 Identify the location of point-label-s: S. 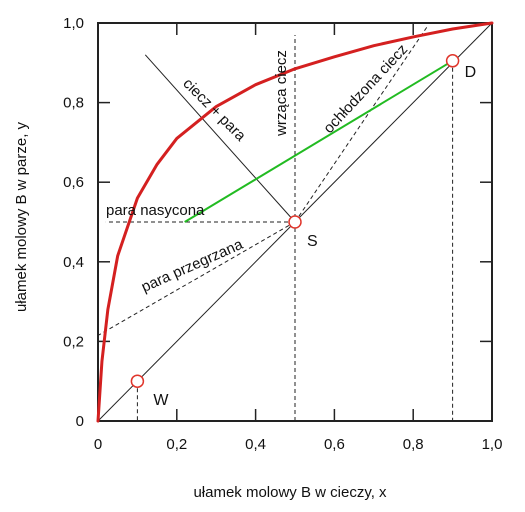
(312, 241).